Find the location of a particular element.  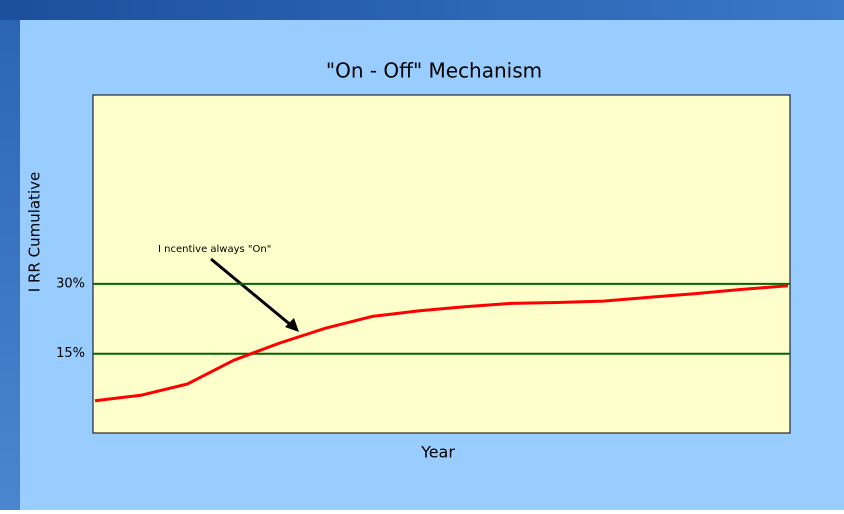

y-tick-label: 15% is located at coordinates (70, 353).